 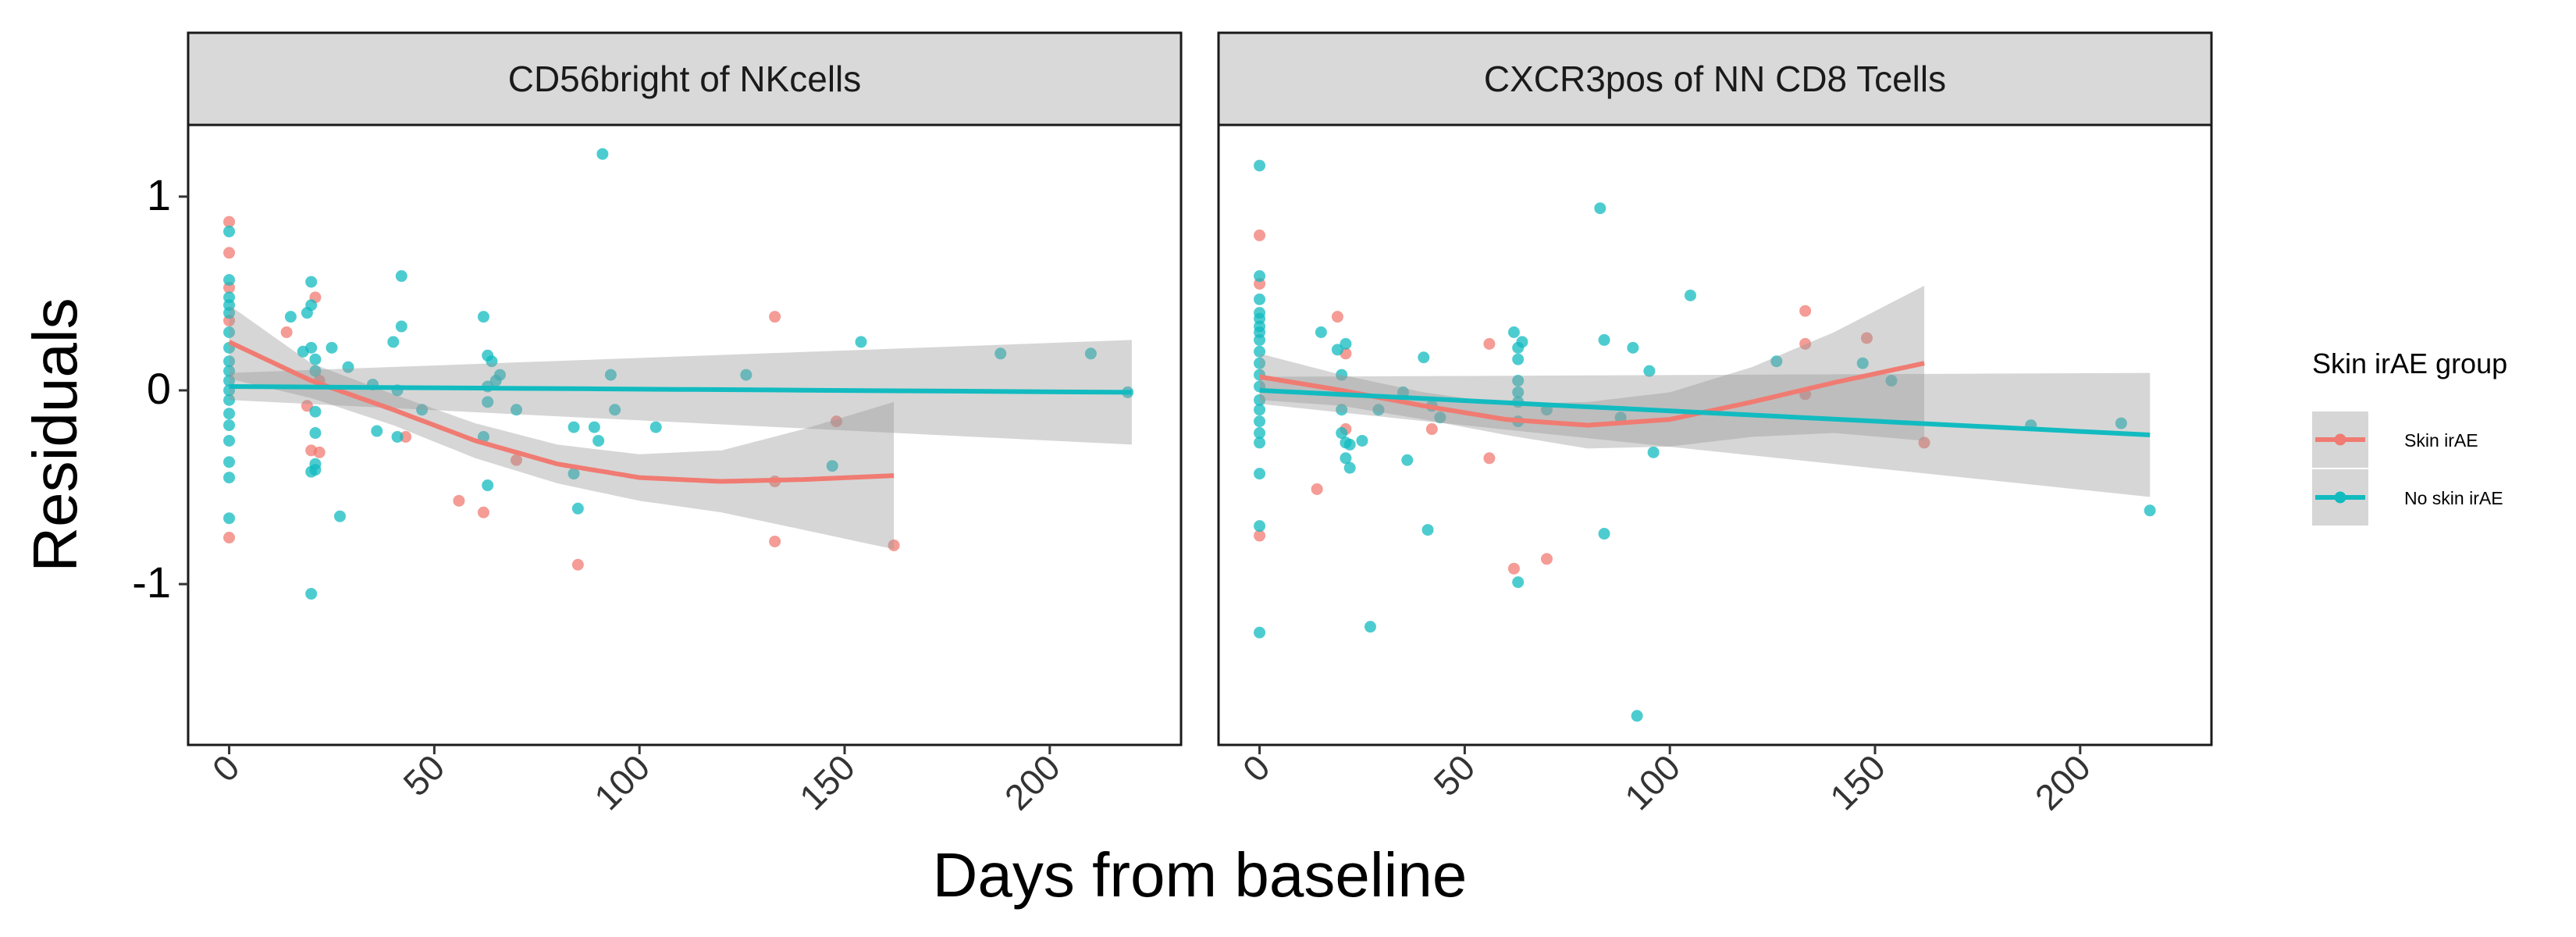 What do you see at coordinates (2340, 439) in the screenshot?
I see `legend-key-point` at bounding box center [2340, 439].